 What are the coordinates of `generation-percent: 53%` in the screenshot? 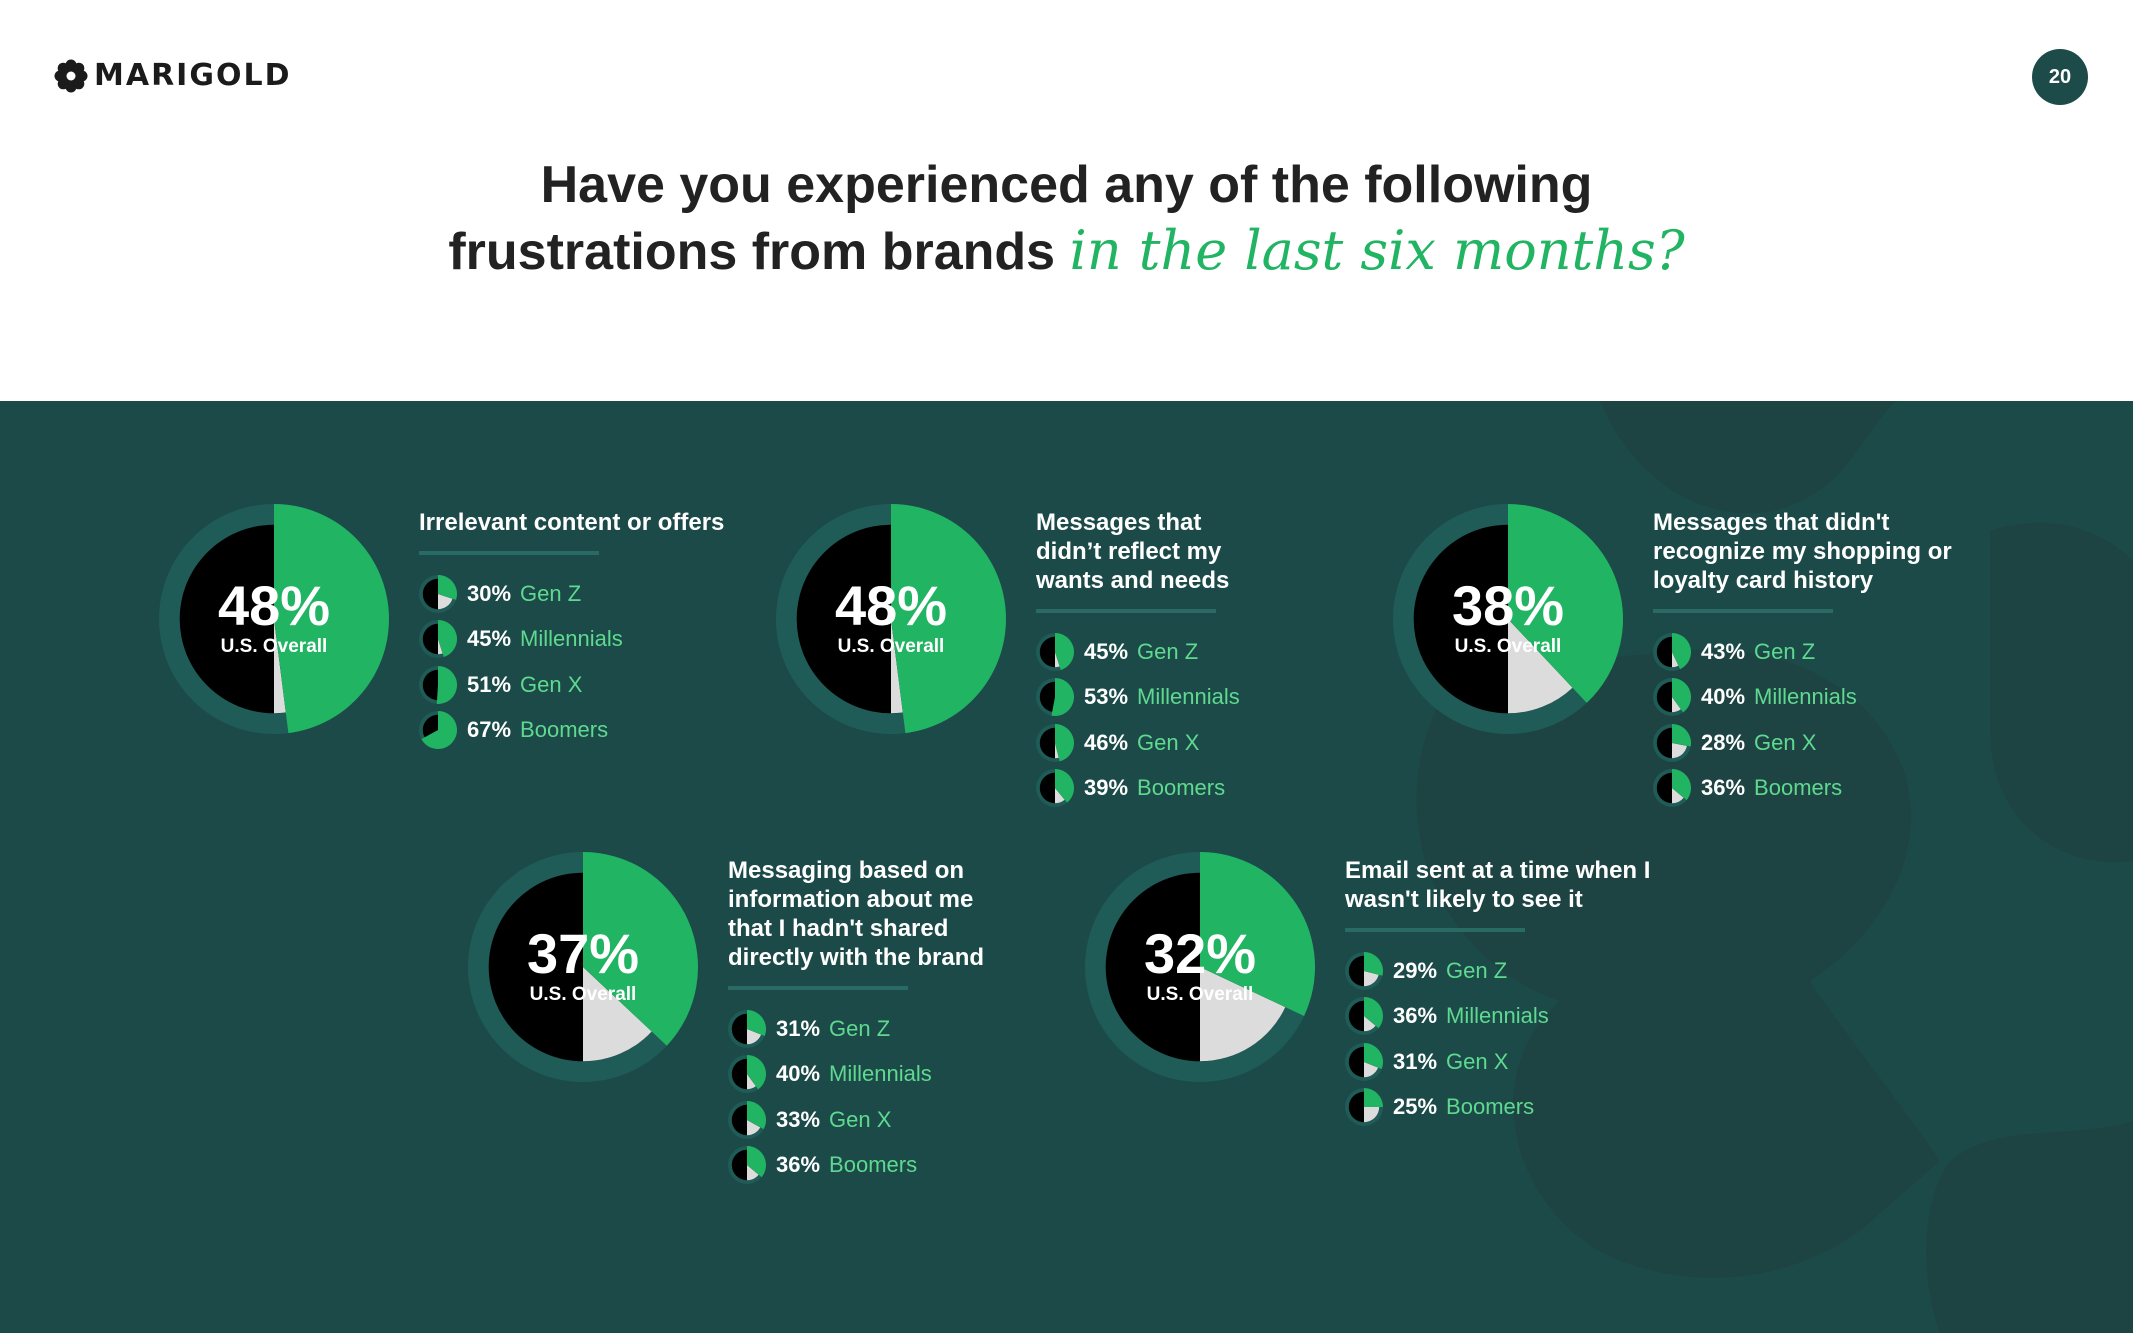 It's located at (1106, 697).